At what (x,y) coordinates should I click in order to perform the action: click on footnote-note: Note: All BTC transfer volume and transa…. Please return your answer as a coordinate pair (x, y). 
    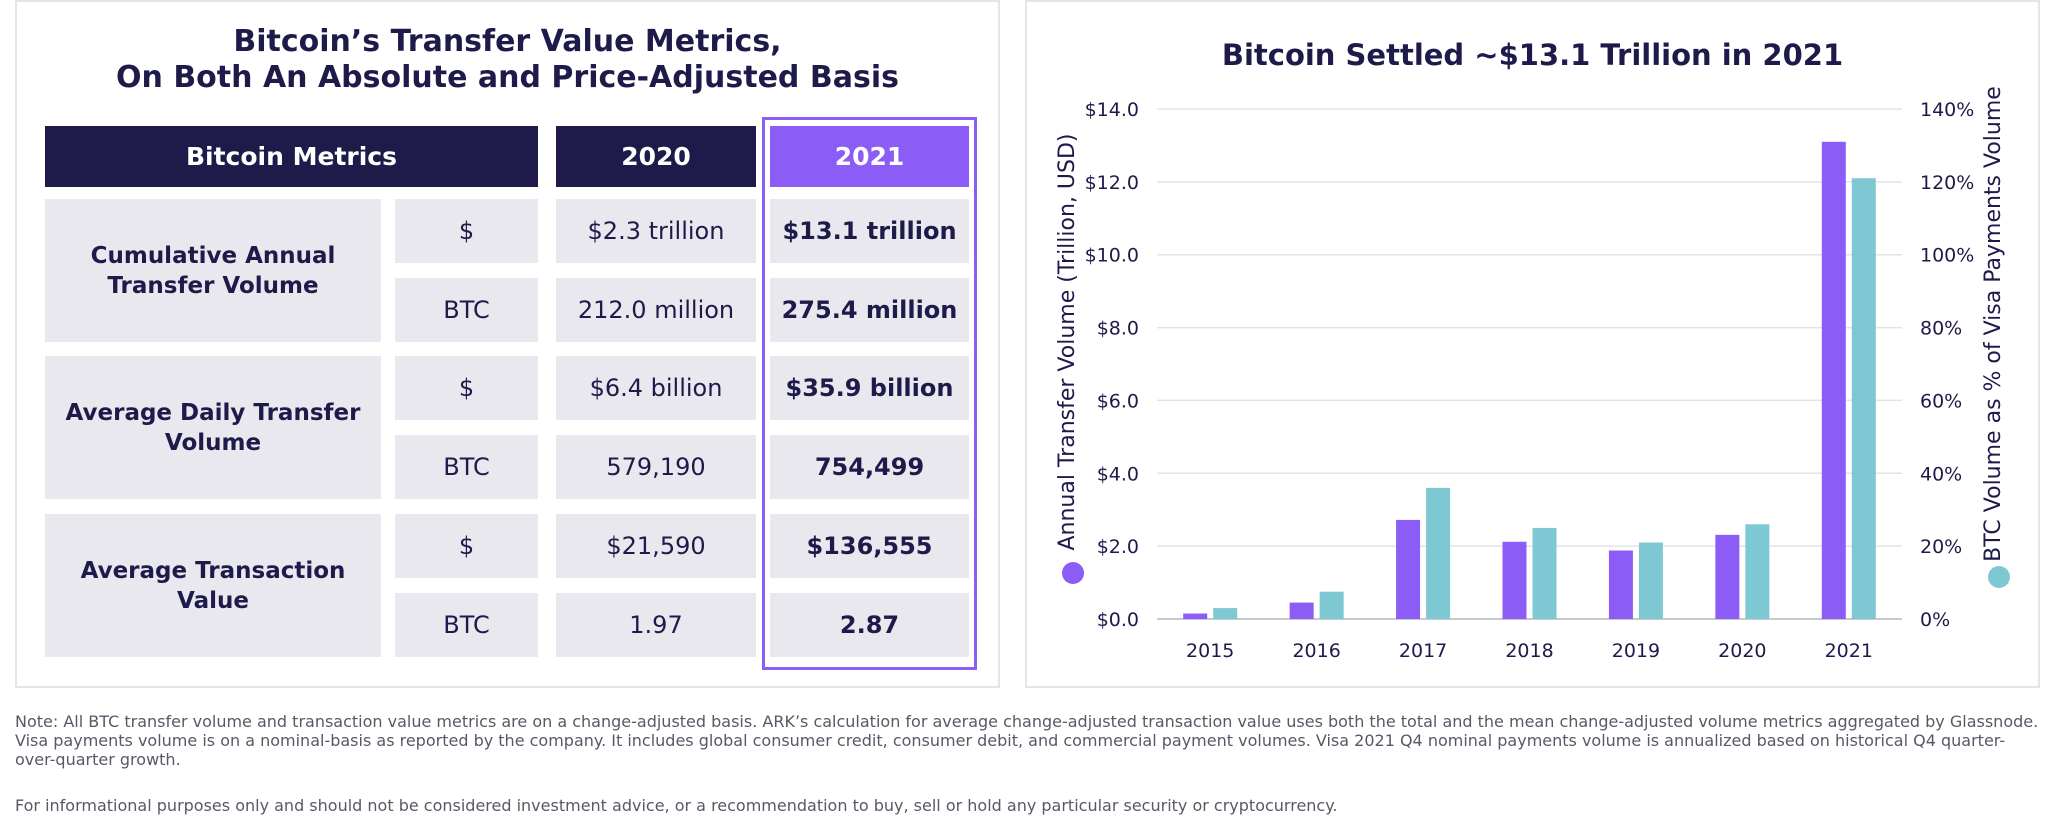
    Looking at the image, I should click on (1027, 740).